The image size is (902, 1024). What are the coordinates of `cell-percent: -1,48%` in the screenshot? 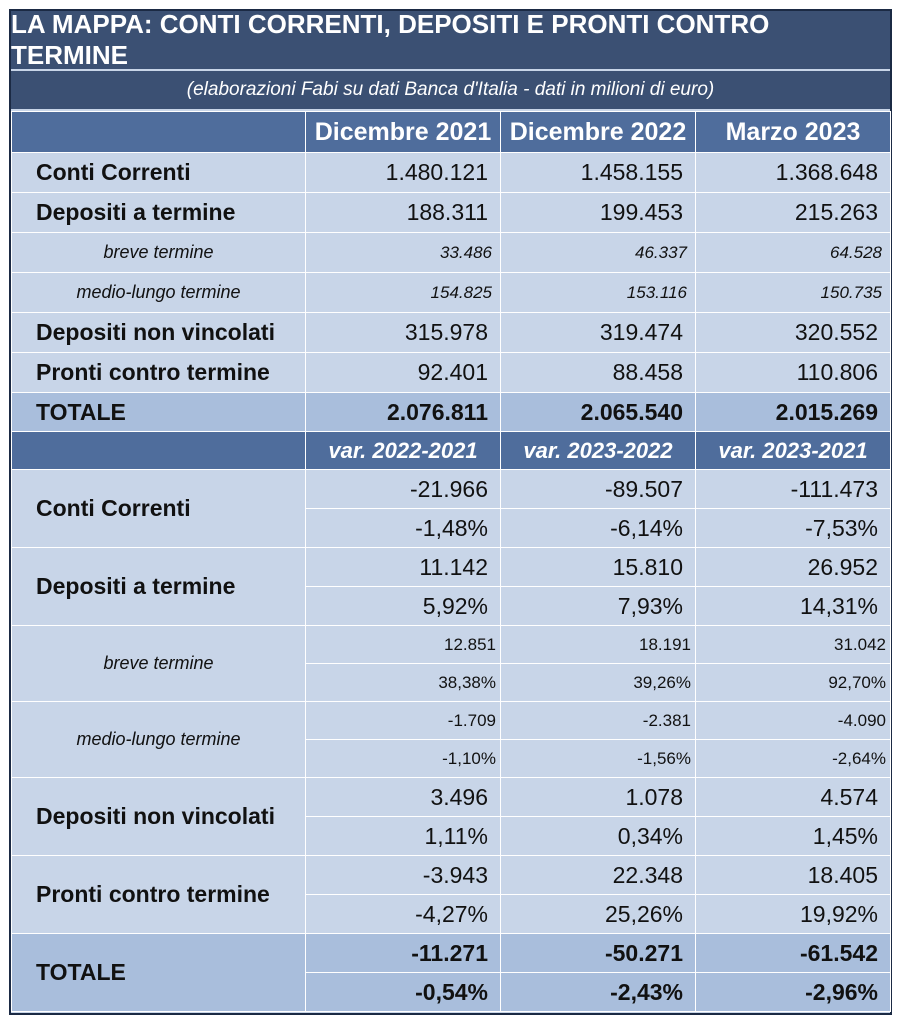 It's located at (403, 528).